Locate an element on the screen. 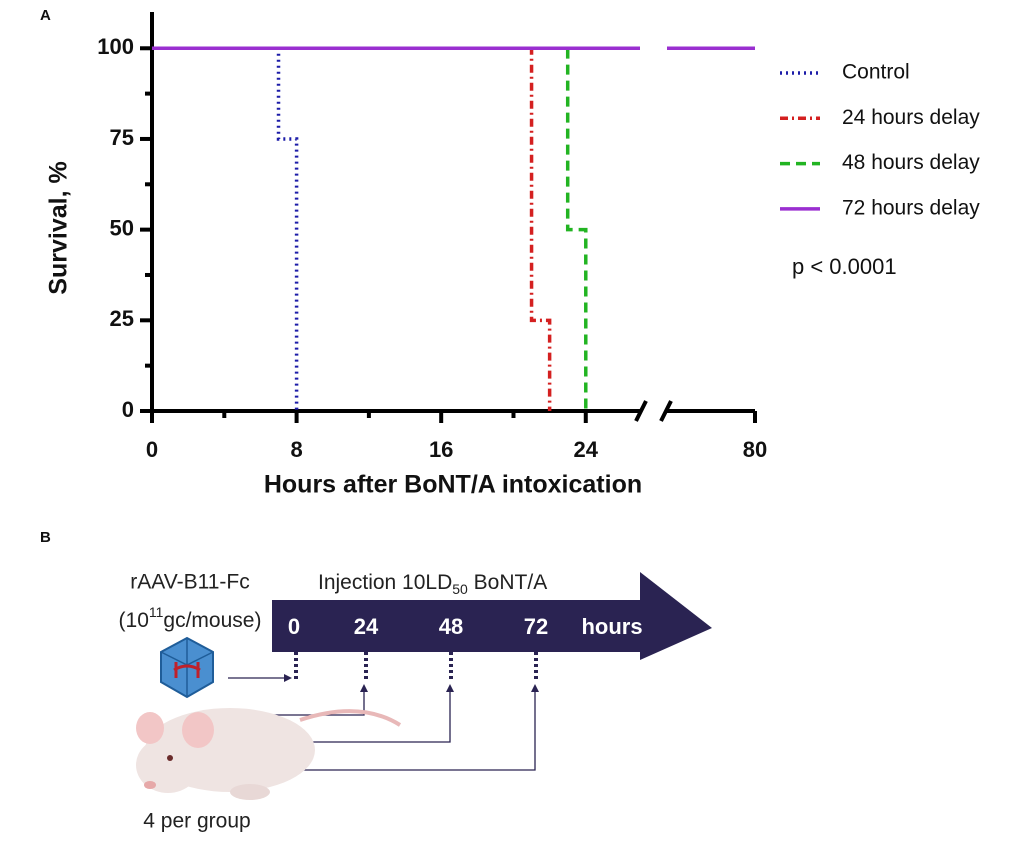 This screenshot has height=841, width=1021. injection-label: Injection 10LD50 BoNT/A is located at coordinates (432, 584).